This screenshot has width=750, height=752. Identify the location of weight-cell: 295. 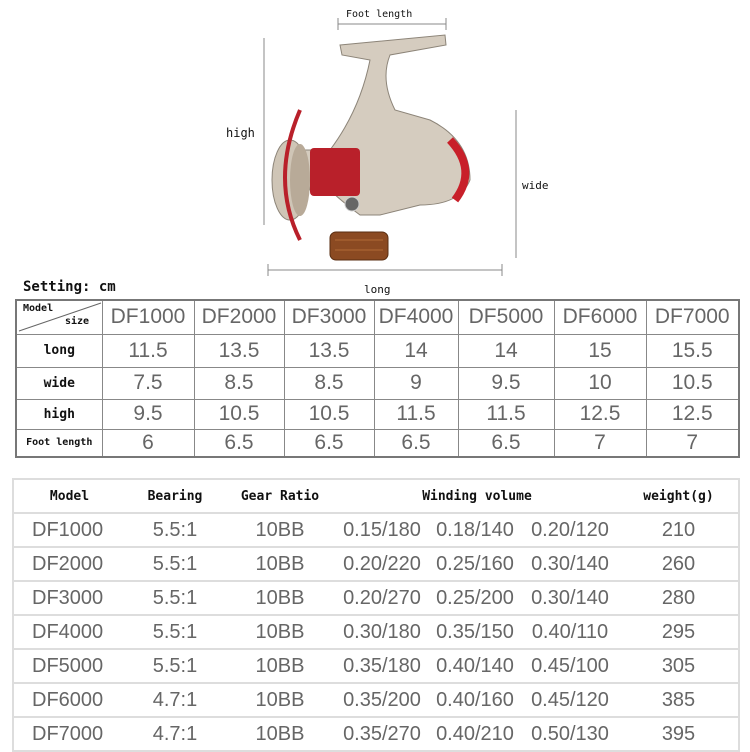
(679, 632).